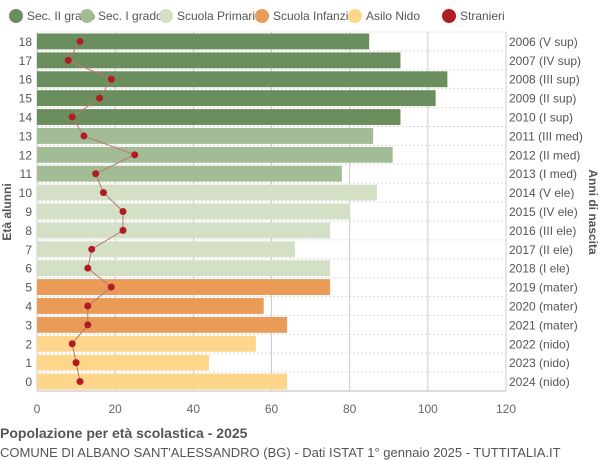 The image size is (600, 460). Describe the element at coordinates (543, 174) in the screenshot. I see `birth-year-label: 2013 (I med)` at that location.